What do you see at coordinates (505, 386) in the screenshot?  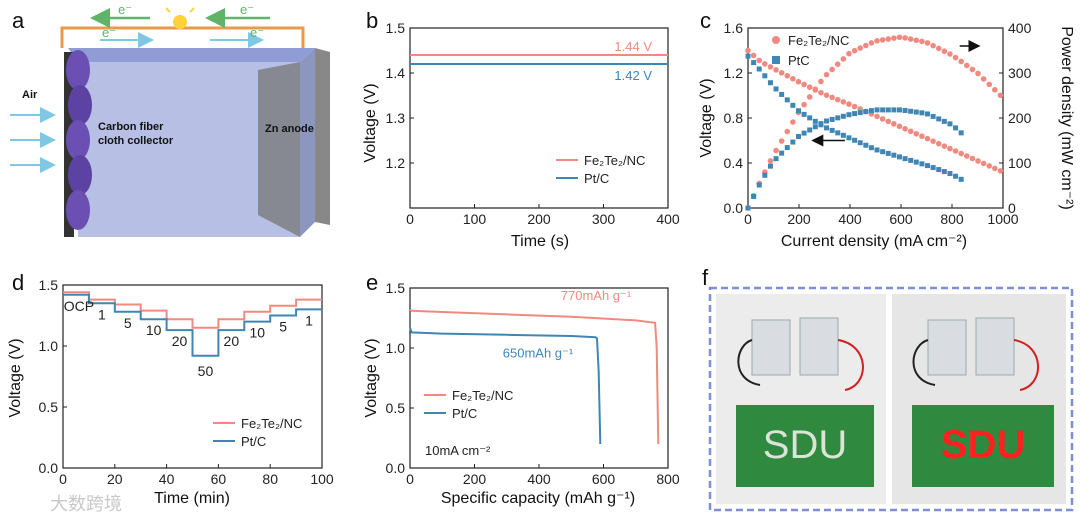 I see `series-line` at bounding box center [505, 386].